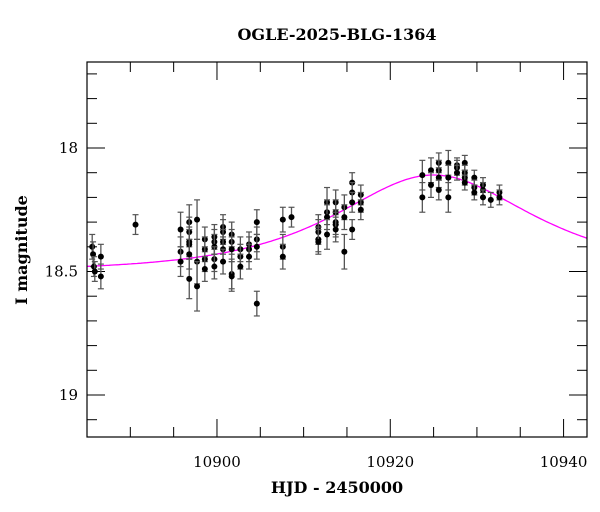  What do you see at coordinates (337, 487) in the screenshot?
I see `x-axis-label: HJD - 2450000` at bounding box center [337, 487].